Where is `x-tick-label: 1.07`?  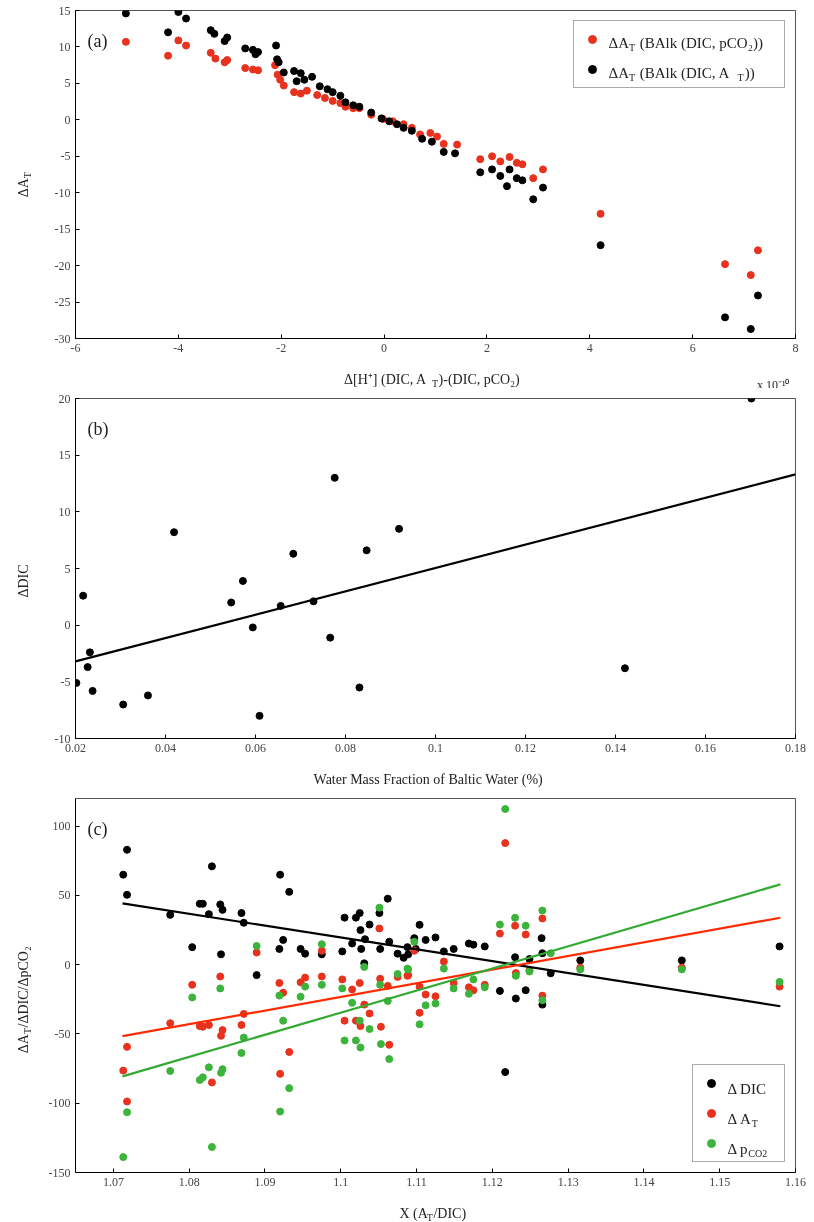
x-tick-label: 1.07 is located at coordinates (113, 1181).